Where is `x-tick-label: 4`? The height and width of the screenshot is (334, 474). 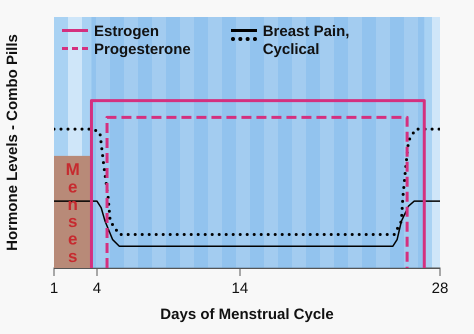
x-tick-label: 4 is located at coordinates (97, 289).